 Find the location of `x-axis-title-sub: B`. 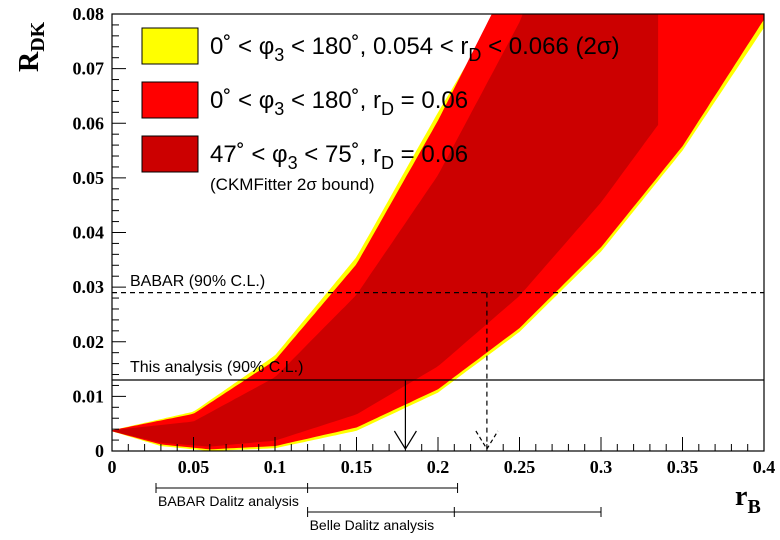

x-axis-title-sub: B is located at coordinates (753, 507).